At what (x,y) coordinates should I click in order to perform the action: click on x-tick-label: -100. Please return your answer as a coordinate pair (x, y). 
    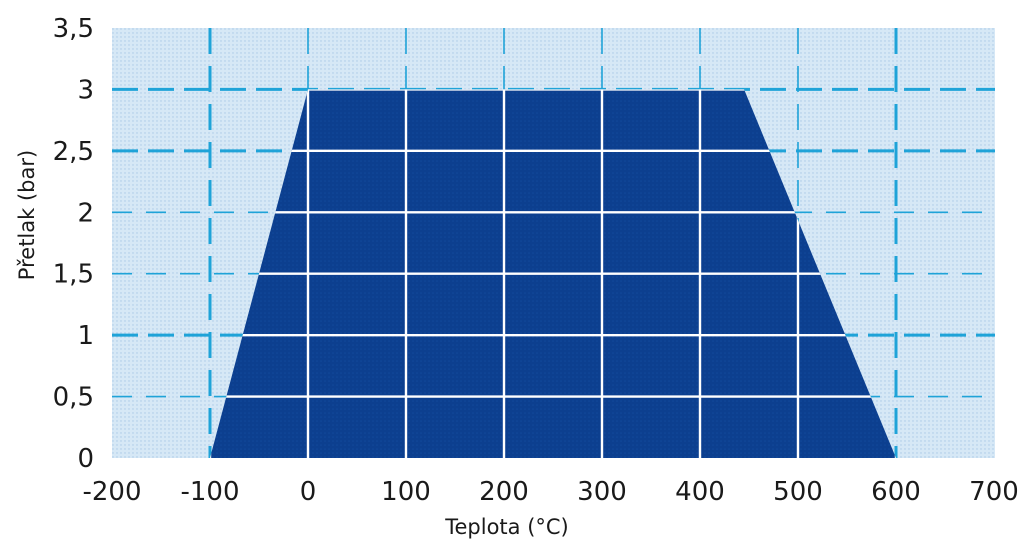
    Looking at the image, I should click on (209, 492).